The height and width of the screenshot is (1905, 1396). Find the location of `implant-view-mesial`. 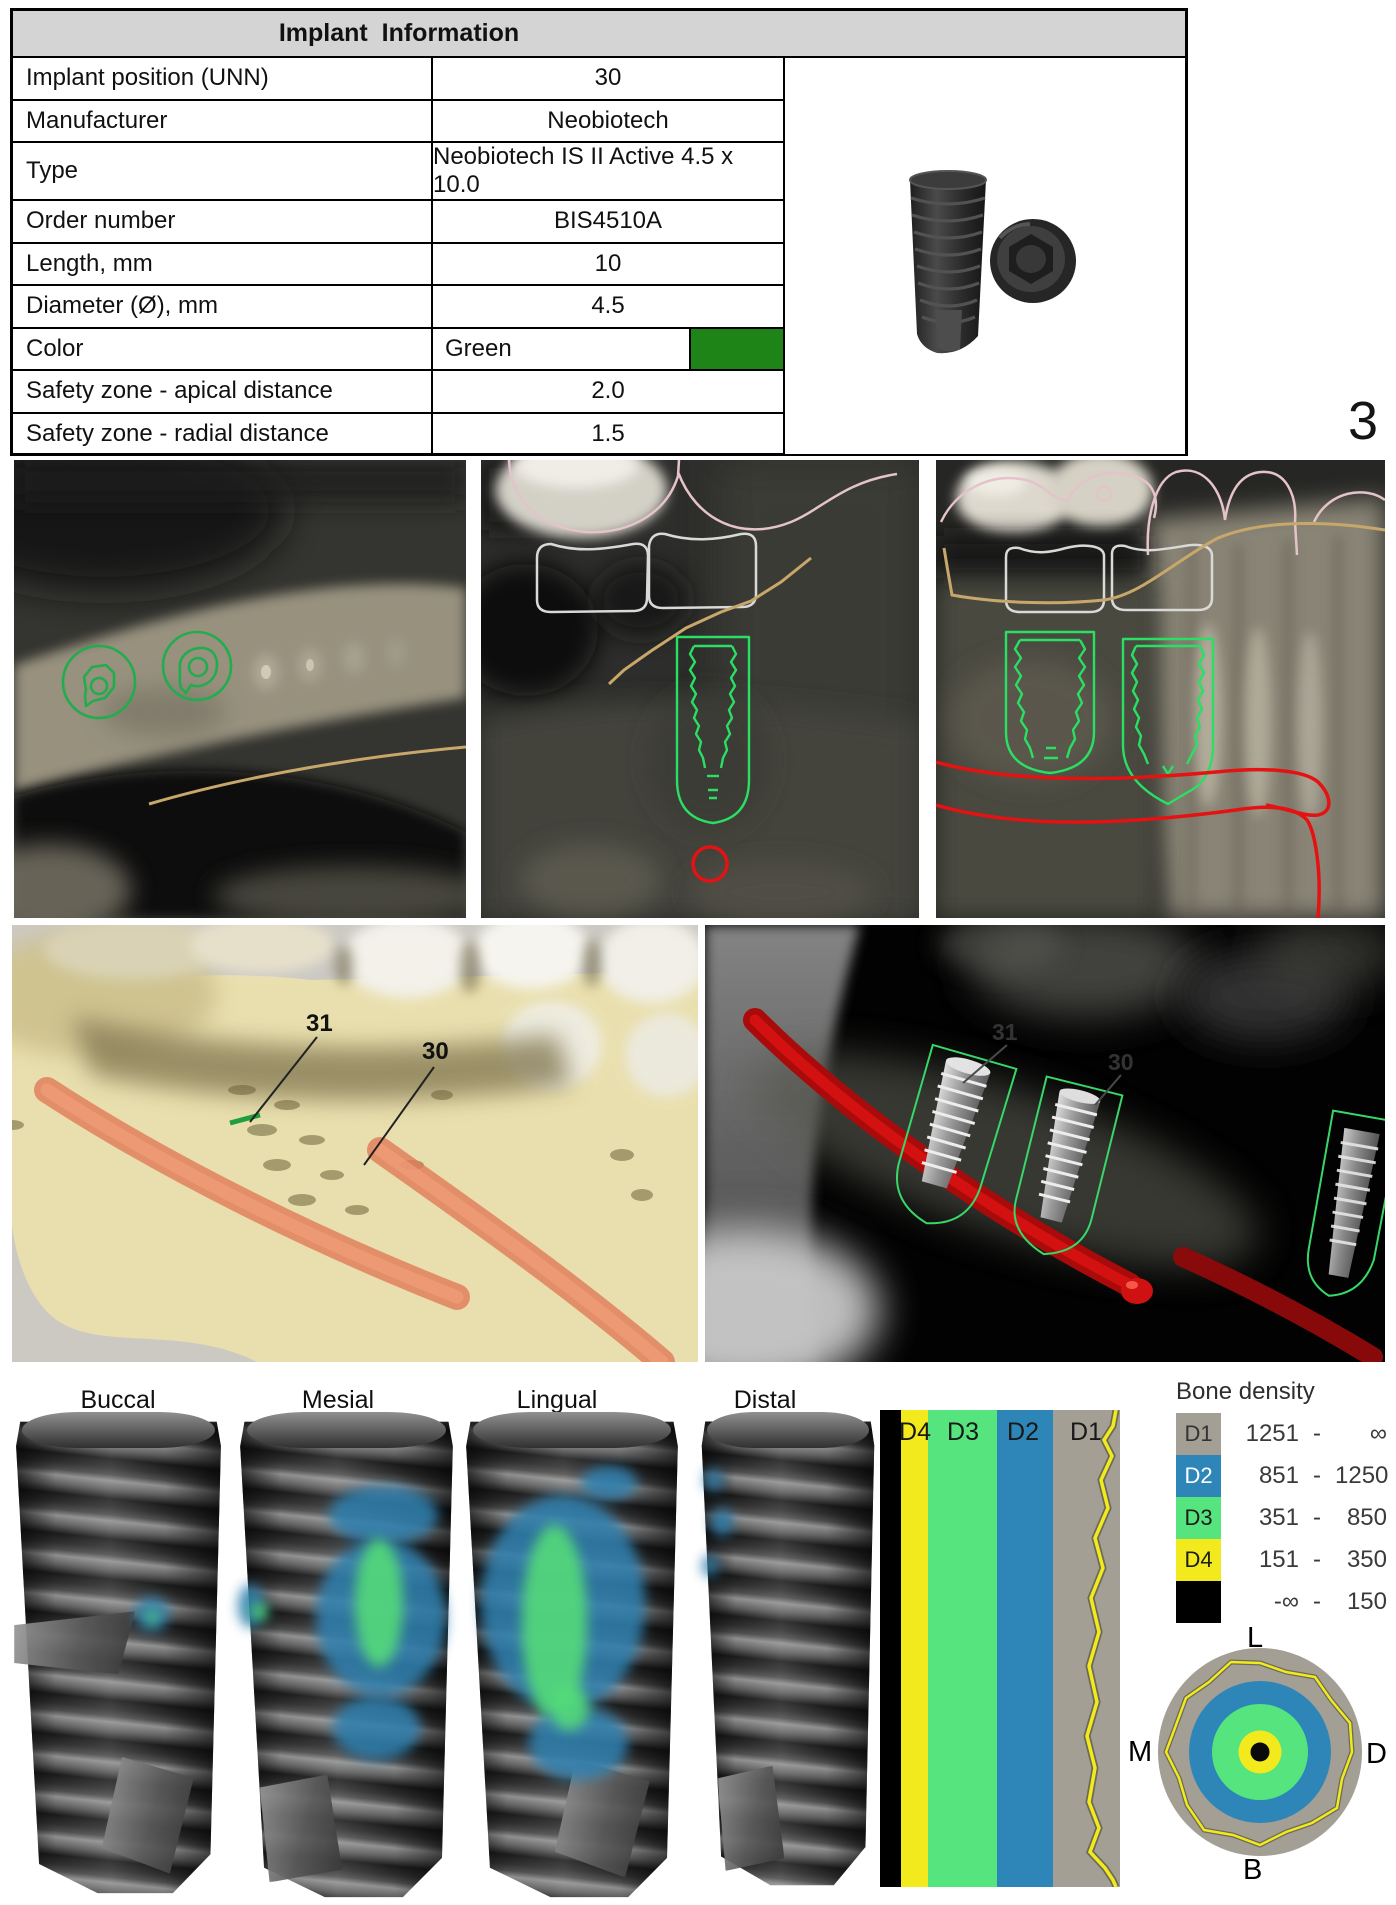

implant-view-mesial is located at coordinates (346, 1657).